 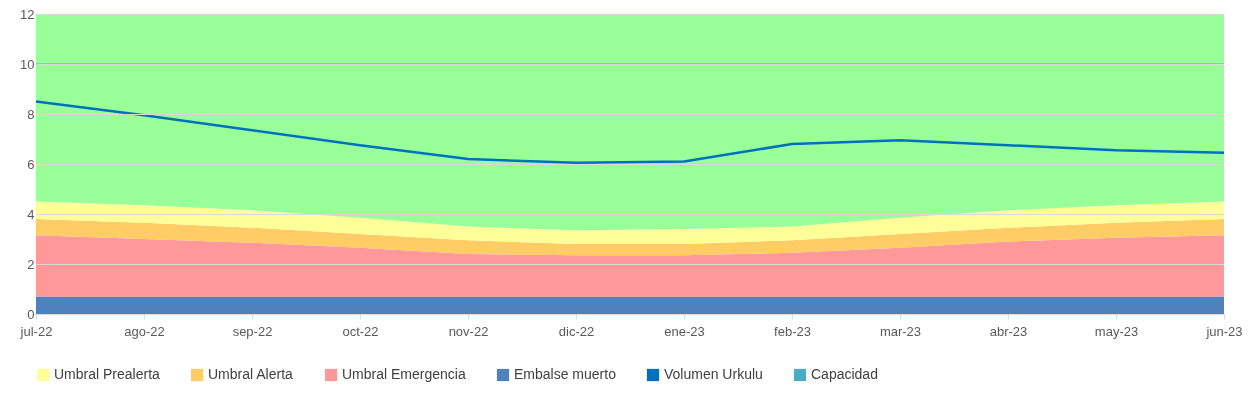 I want to click on y-tick-label: 4, so click(x=31, y=214).